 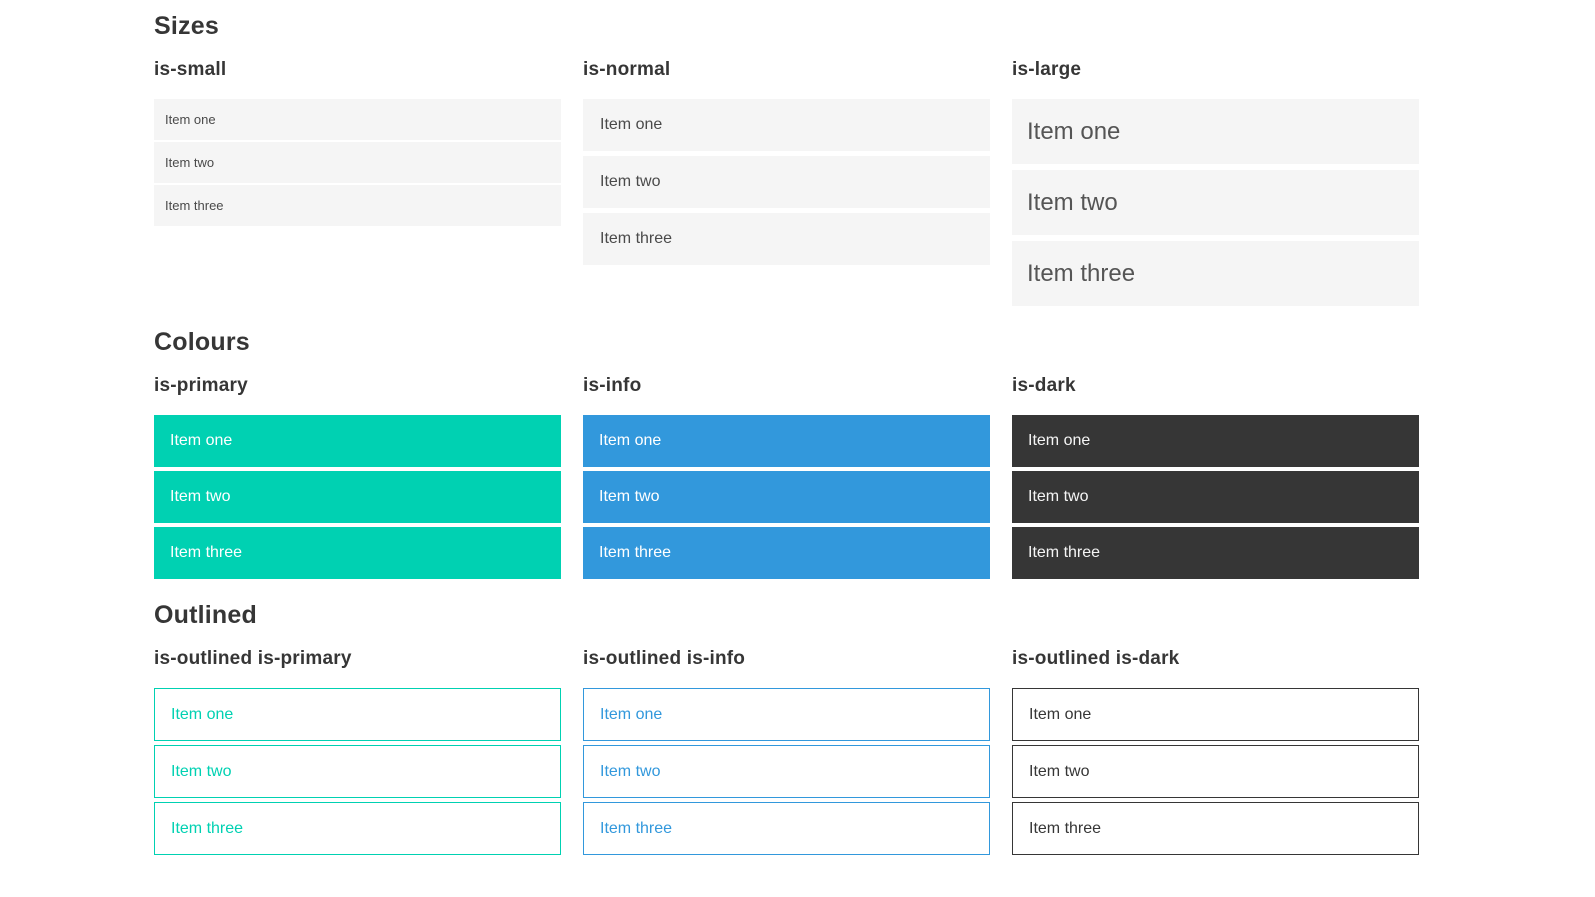 I want to click on list-item-normal-item-two: Item two, so click(x=786, y=182).